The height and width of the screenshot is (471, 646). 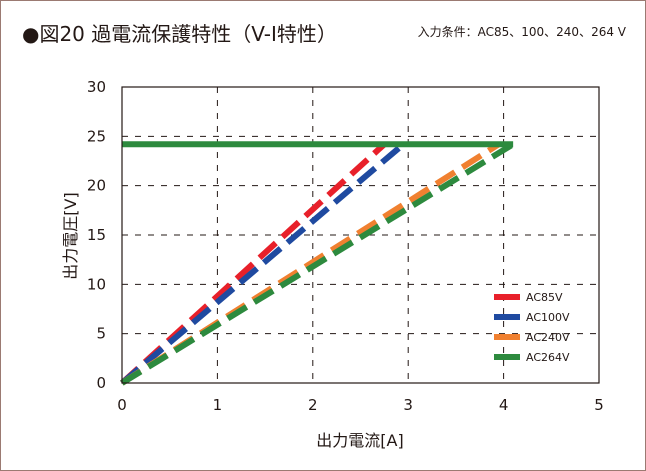 I want to click on y-tick-labels: 0 5 10 15 20 25 30, so click(x=96, y=235).